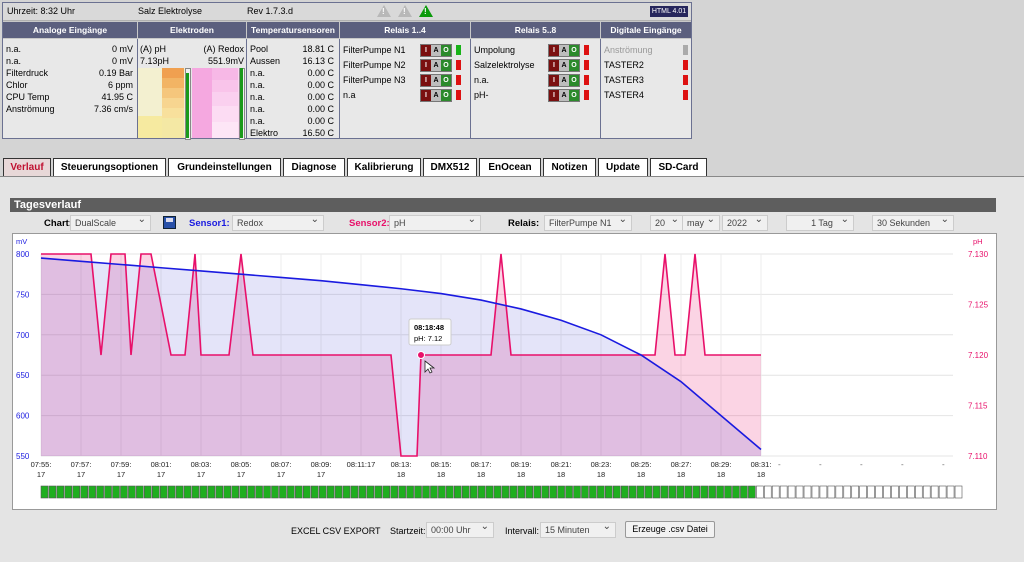 This screenshot has width=1024, height=562. What do you see at coordinates (109, 167) in the screenshot?
I see `tab-steuerungsoptionen: Steuerungsoptionen` at bounding box center [109, 167].